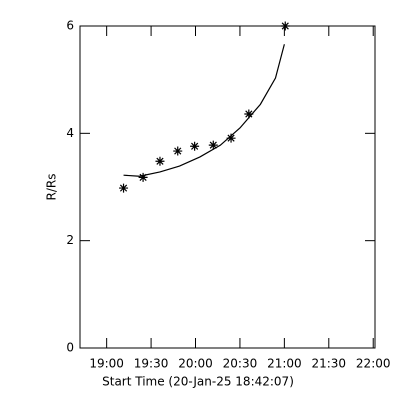 Image resolution: width=400 pixels, height=400 pixels. What do you see at coordinates (198, 382) in the screenshot?
I see `x-axis-label: Start Time (20-Jan-25 18:42:07)` at bounding box center [198, 382].